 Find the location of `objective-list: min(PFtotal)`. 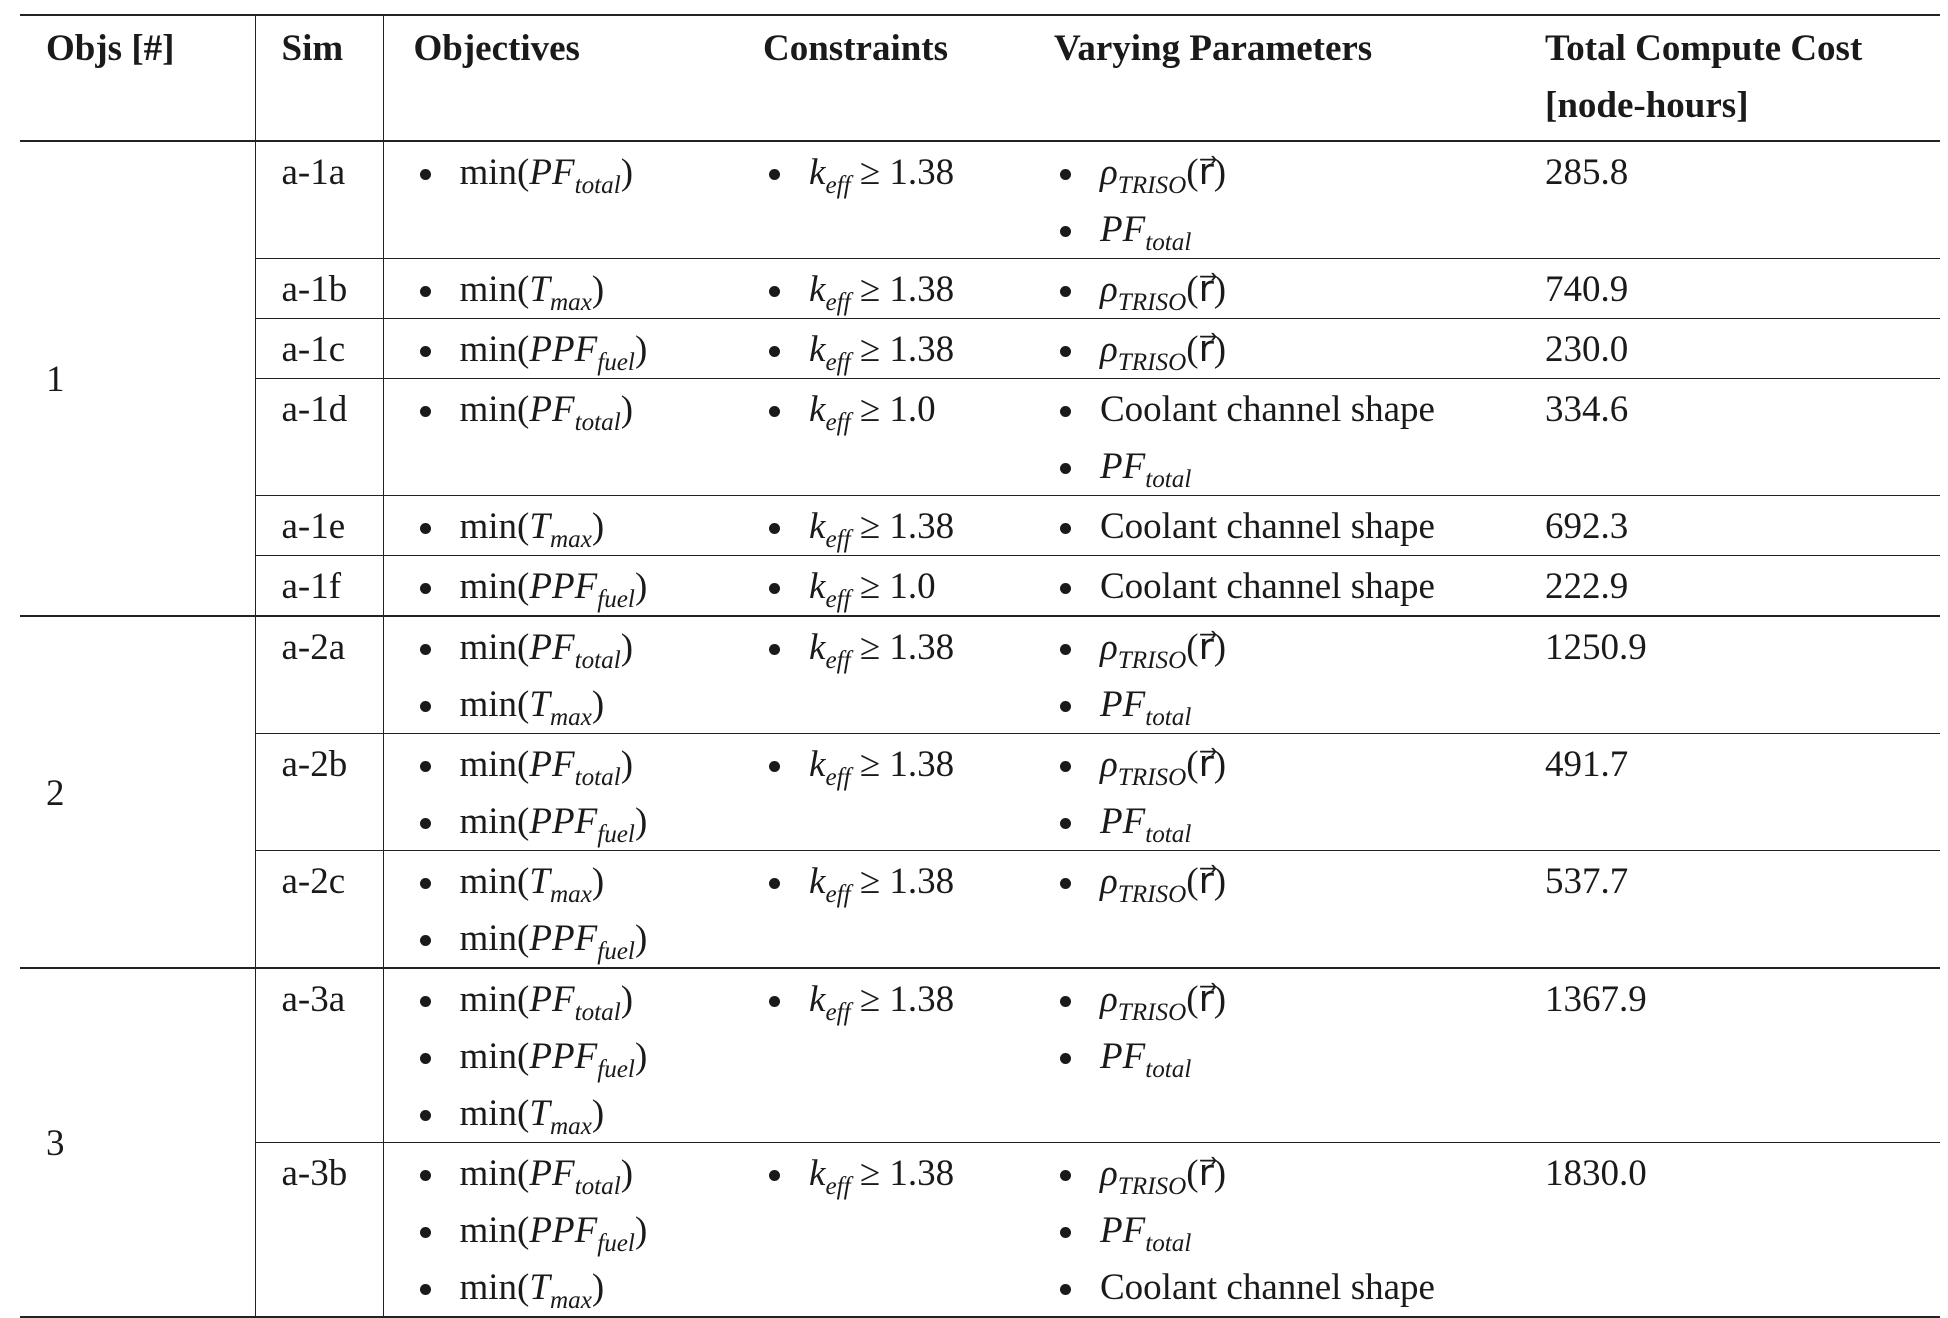

objective-list: min(PFtotal) is located at coordinates (589, 172).